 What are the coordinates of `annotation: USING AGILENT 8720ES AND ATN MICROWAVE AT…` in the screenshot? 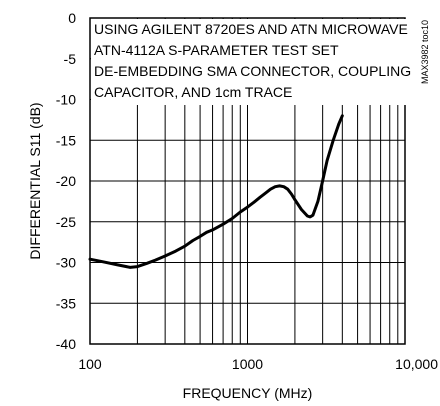 It's located at (252, 60).